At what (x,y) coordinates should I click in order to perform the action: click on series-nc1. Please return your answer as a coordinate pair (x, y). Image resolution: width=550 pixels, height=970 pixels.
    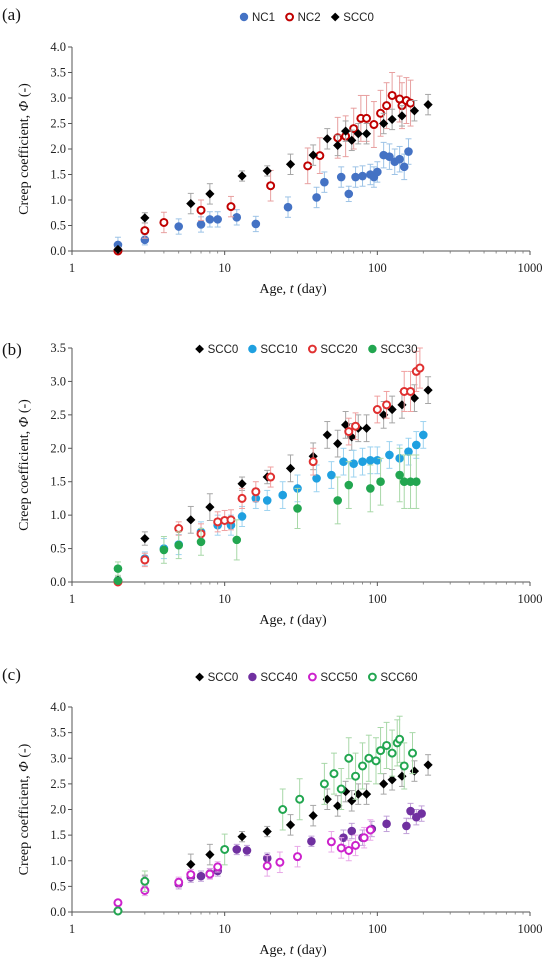
    Looking at the image, I should click on (263, 195).